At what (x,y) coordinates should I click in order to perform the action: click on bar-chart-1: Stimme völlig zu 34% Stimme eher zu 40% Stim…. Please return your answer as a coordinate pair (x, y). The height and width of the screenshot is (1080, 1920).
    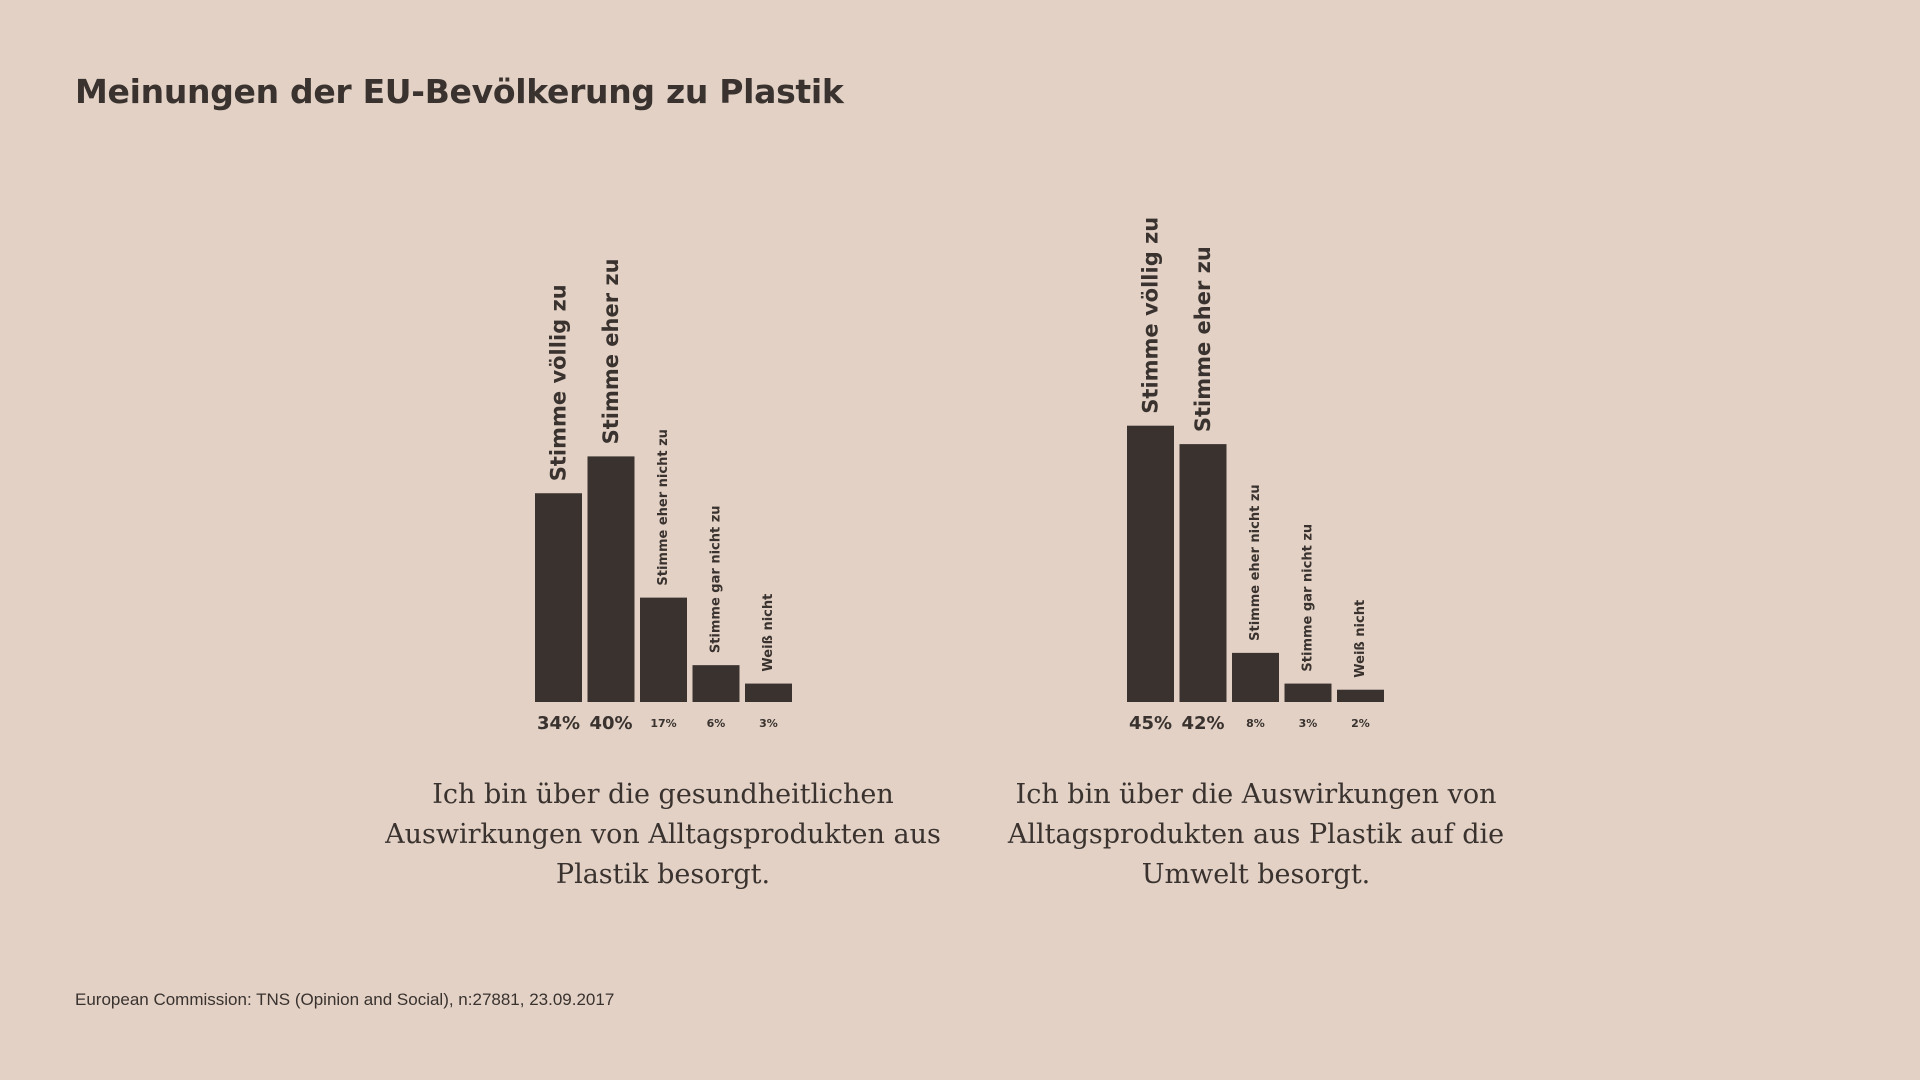
    Looking at the image, I should click on (663, 496).